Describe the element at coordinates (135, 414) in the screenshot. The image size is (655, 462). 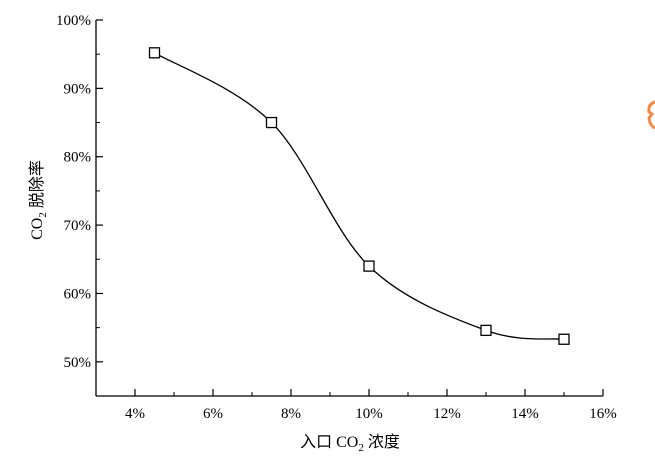
I see `x-tick-label: 4%` at that location.